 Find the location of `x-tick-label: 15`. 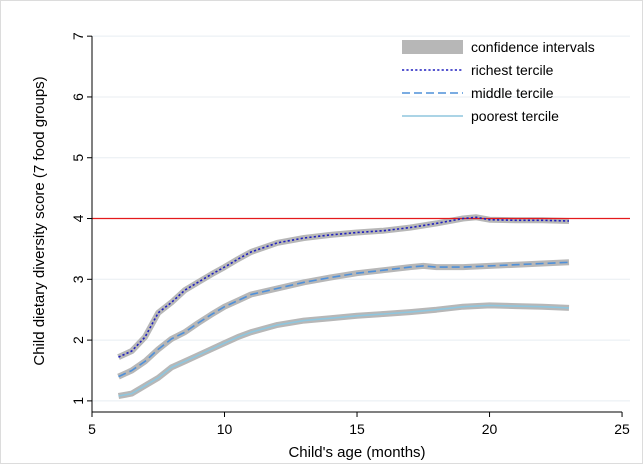

x-tick-label: 15 is located at coordinates (357, 429).